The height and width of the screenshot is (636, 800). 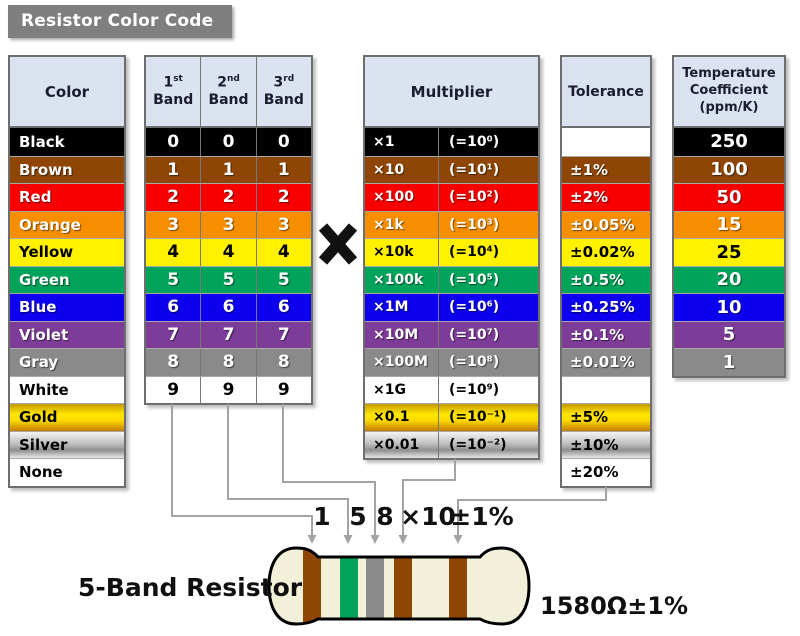 What do you see at coordinates (602, 252) in the screenshot?
I see `tolerance-value: ±0.02%` at bounding box center [602, 252].